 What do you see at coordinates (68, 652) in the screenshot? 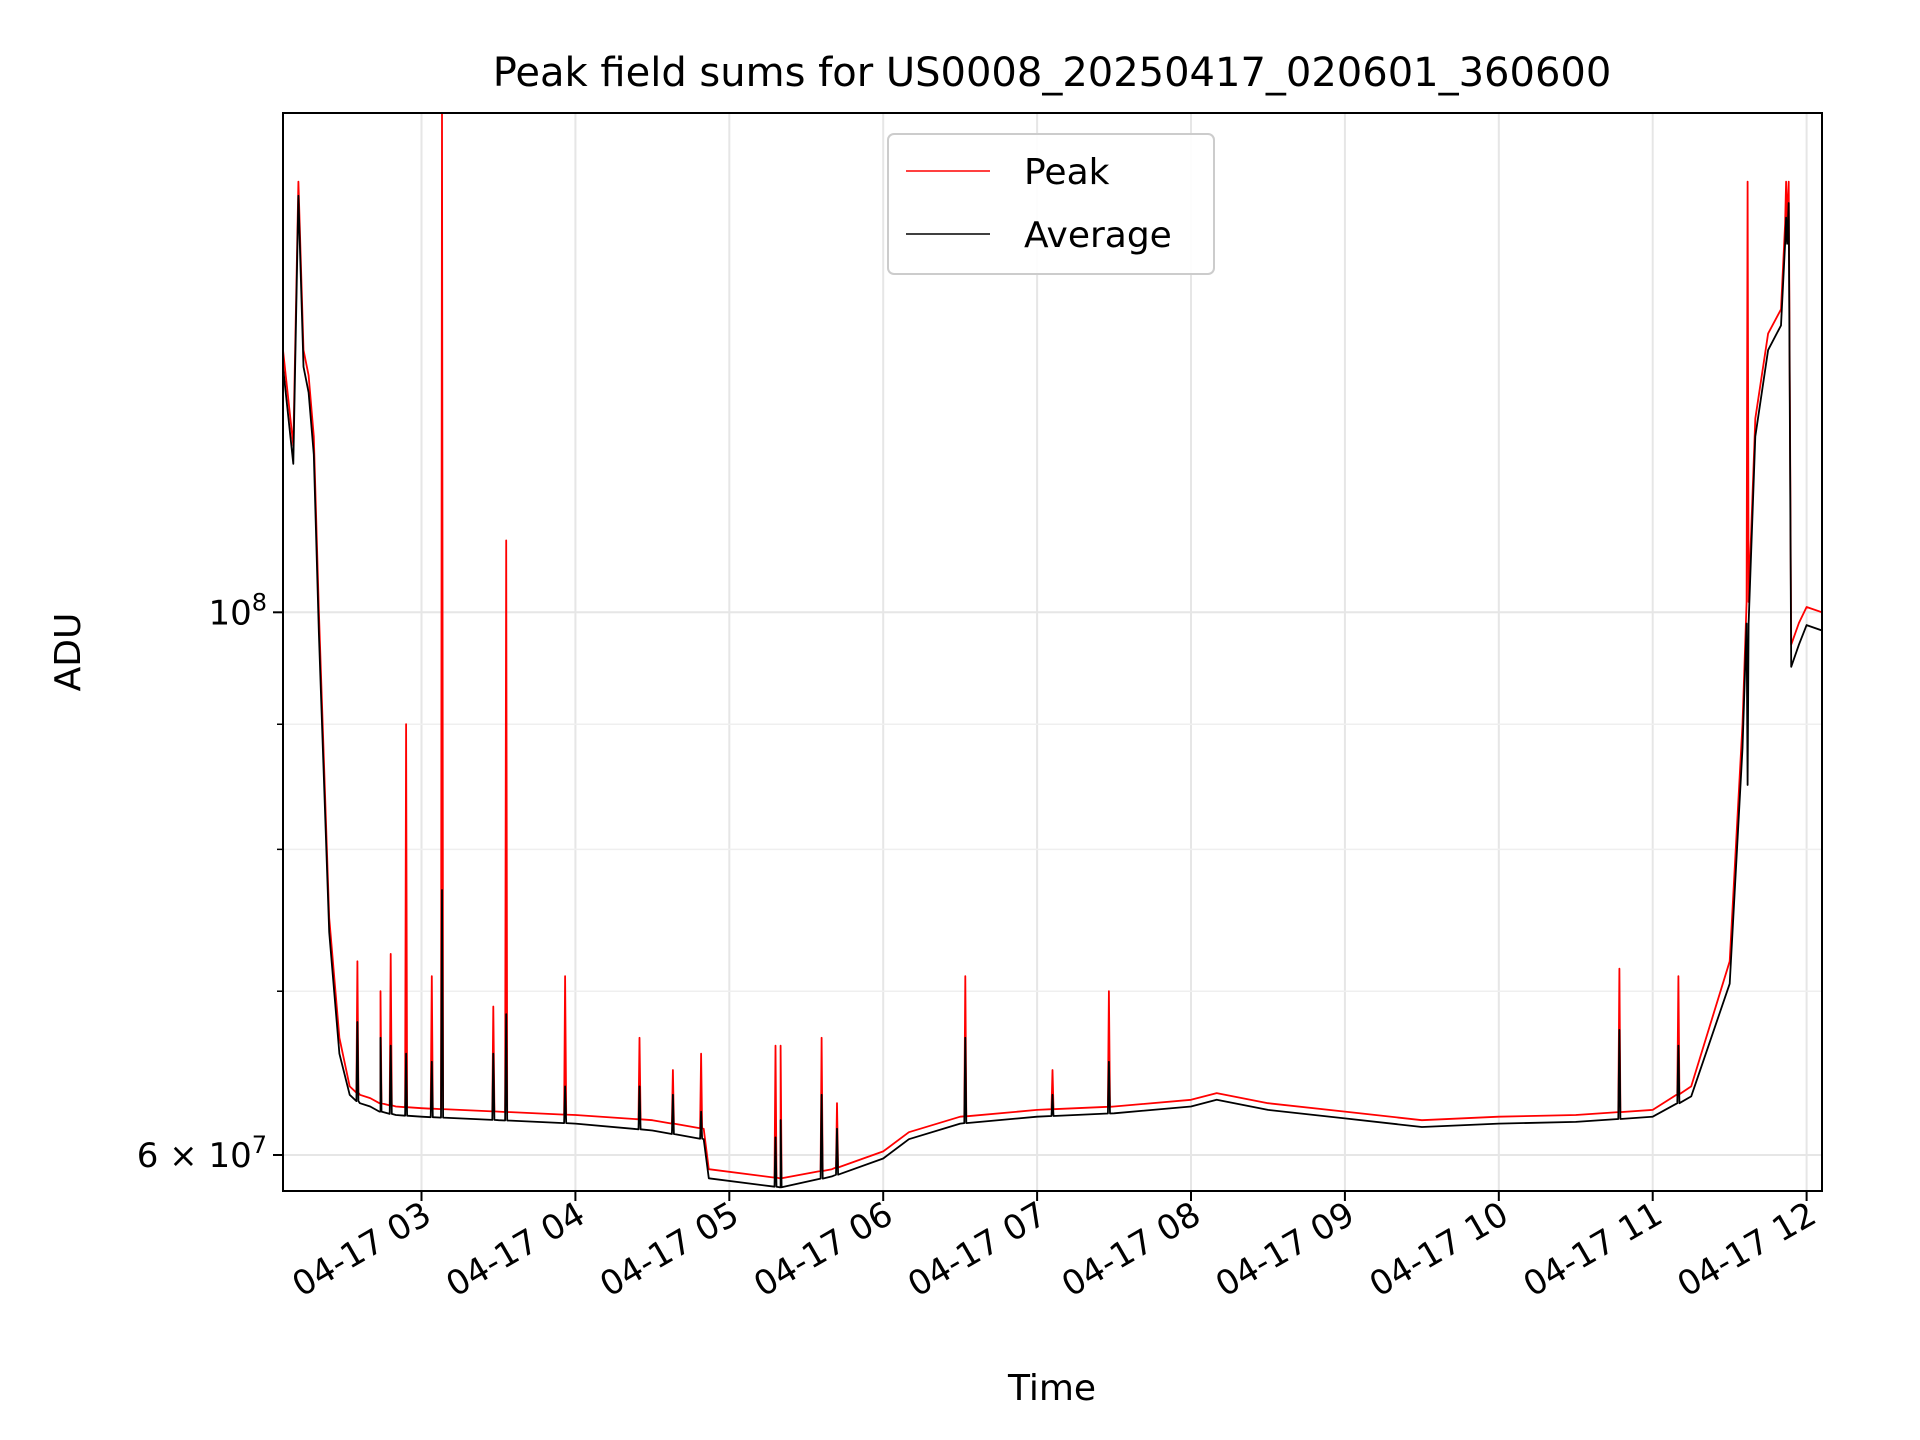
I see `y-axis-label: ADU` at bounding box center [68, 652].